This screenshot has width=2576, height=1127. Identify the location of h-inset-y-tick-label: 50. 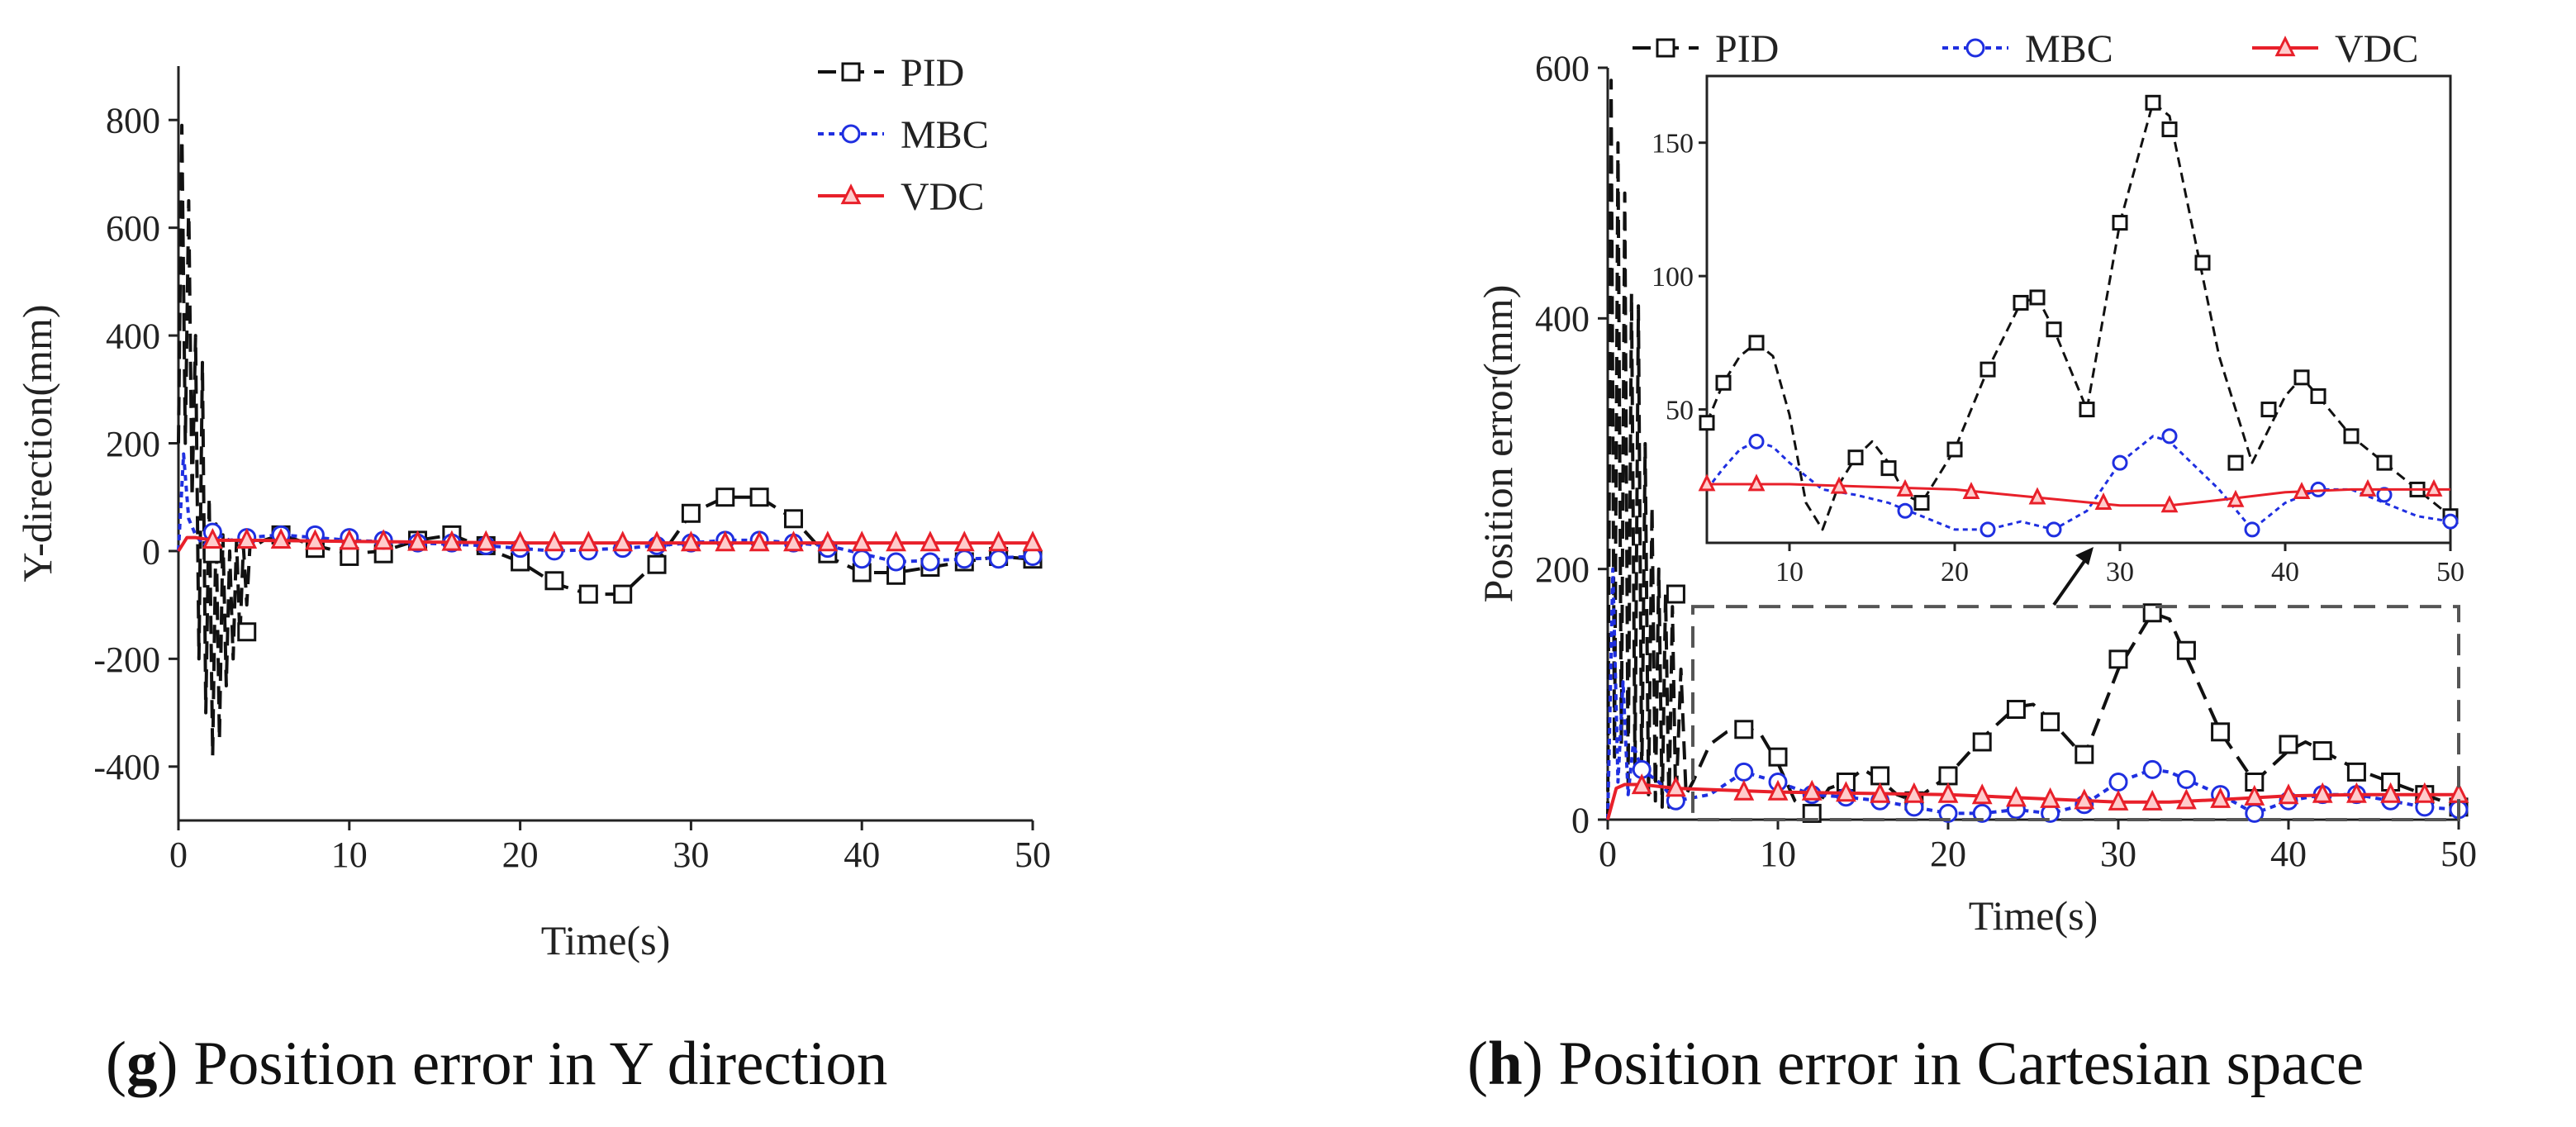
(1680, 411).